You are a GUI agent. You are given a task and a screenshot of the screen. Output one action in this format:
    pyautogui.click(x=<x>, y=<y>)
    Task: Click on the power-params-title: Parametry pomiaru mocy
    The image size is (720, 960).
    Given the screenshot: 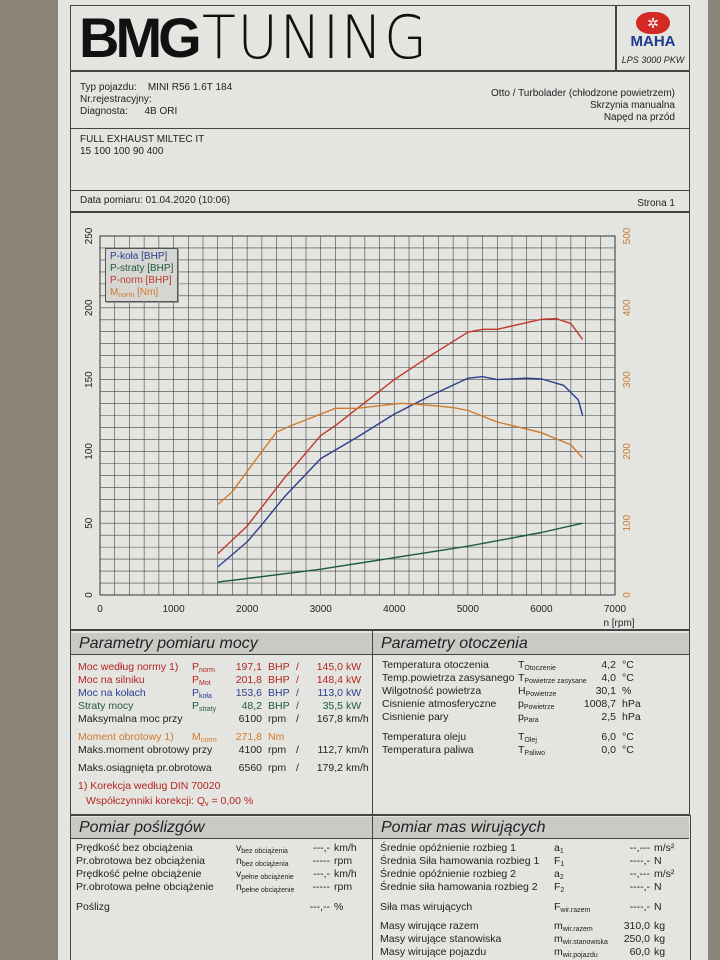 What is the action you would take?
    pyautogui.click(x=221, y=644)
    